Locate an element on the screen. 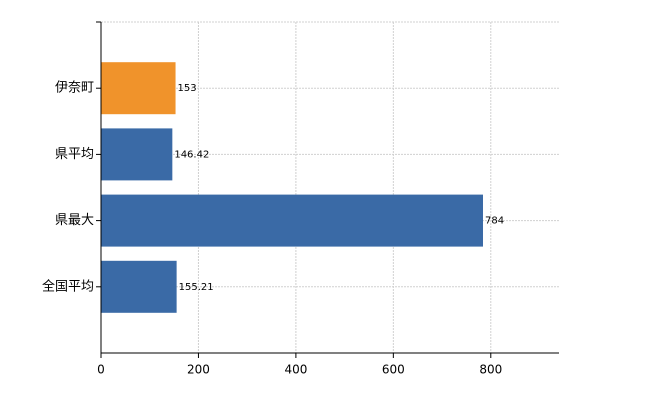 The image size is (650, 400). value-label: 155.21 is located at coordinates (196, 287).